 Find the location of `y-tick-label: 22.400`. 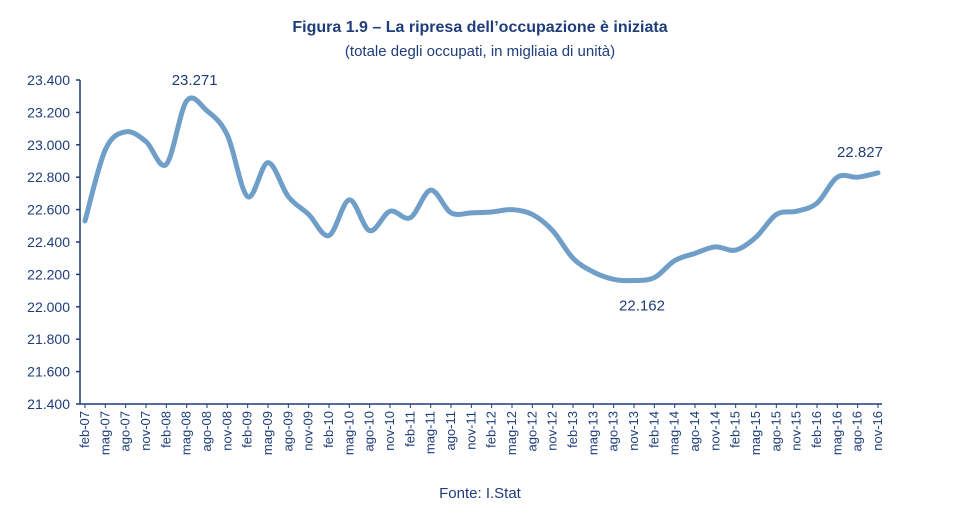

y-tick-label: 22.400 is located at coordinates (48, 242).